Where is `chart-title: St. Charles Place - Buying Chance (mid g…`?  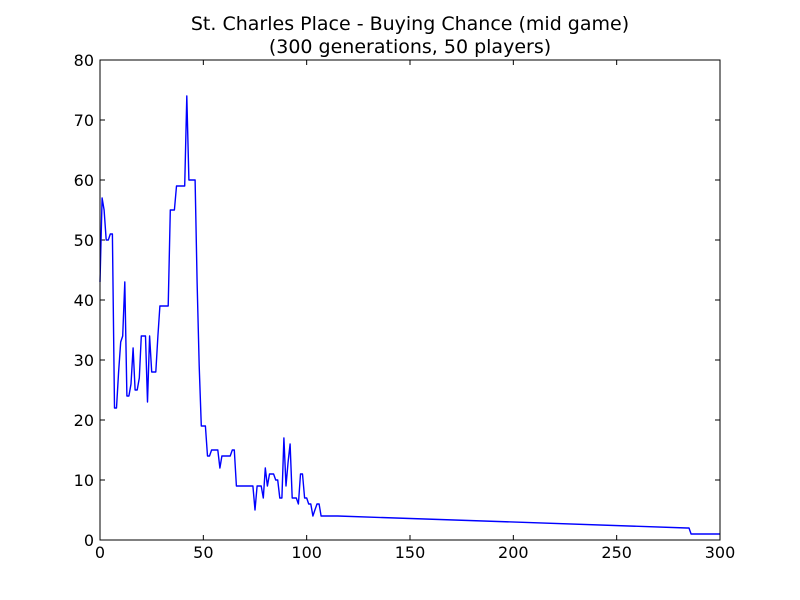 chart-title: St. Charles Place - Buying Chance (mid g… is located at coordinates (410, 24).